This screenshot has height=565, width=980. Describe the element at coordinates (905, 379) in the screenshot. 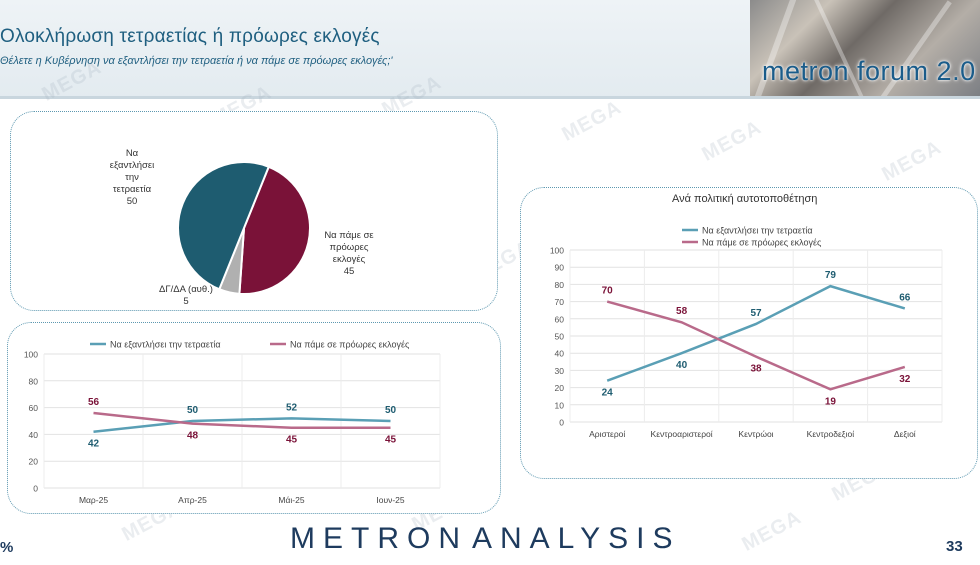

I see `data-label: 32` at that location.